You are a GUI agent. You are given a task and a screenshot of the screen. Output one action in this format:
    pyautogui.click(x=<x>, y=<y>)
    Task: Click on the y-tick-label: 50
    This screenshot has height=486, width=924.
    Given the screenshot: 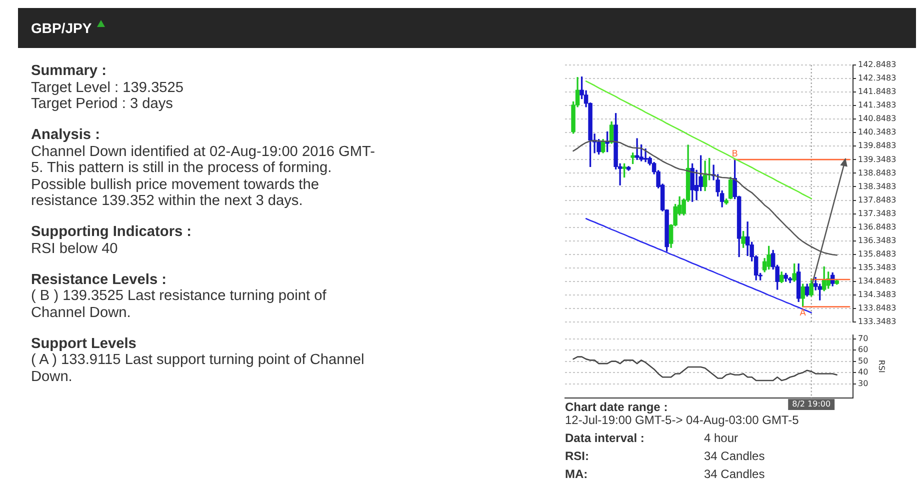 What is the action you would take?
    pyautogui.click(x=863, y=361)
    